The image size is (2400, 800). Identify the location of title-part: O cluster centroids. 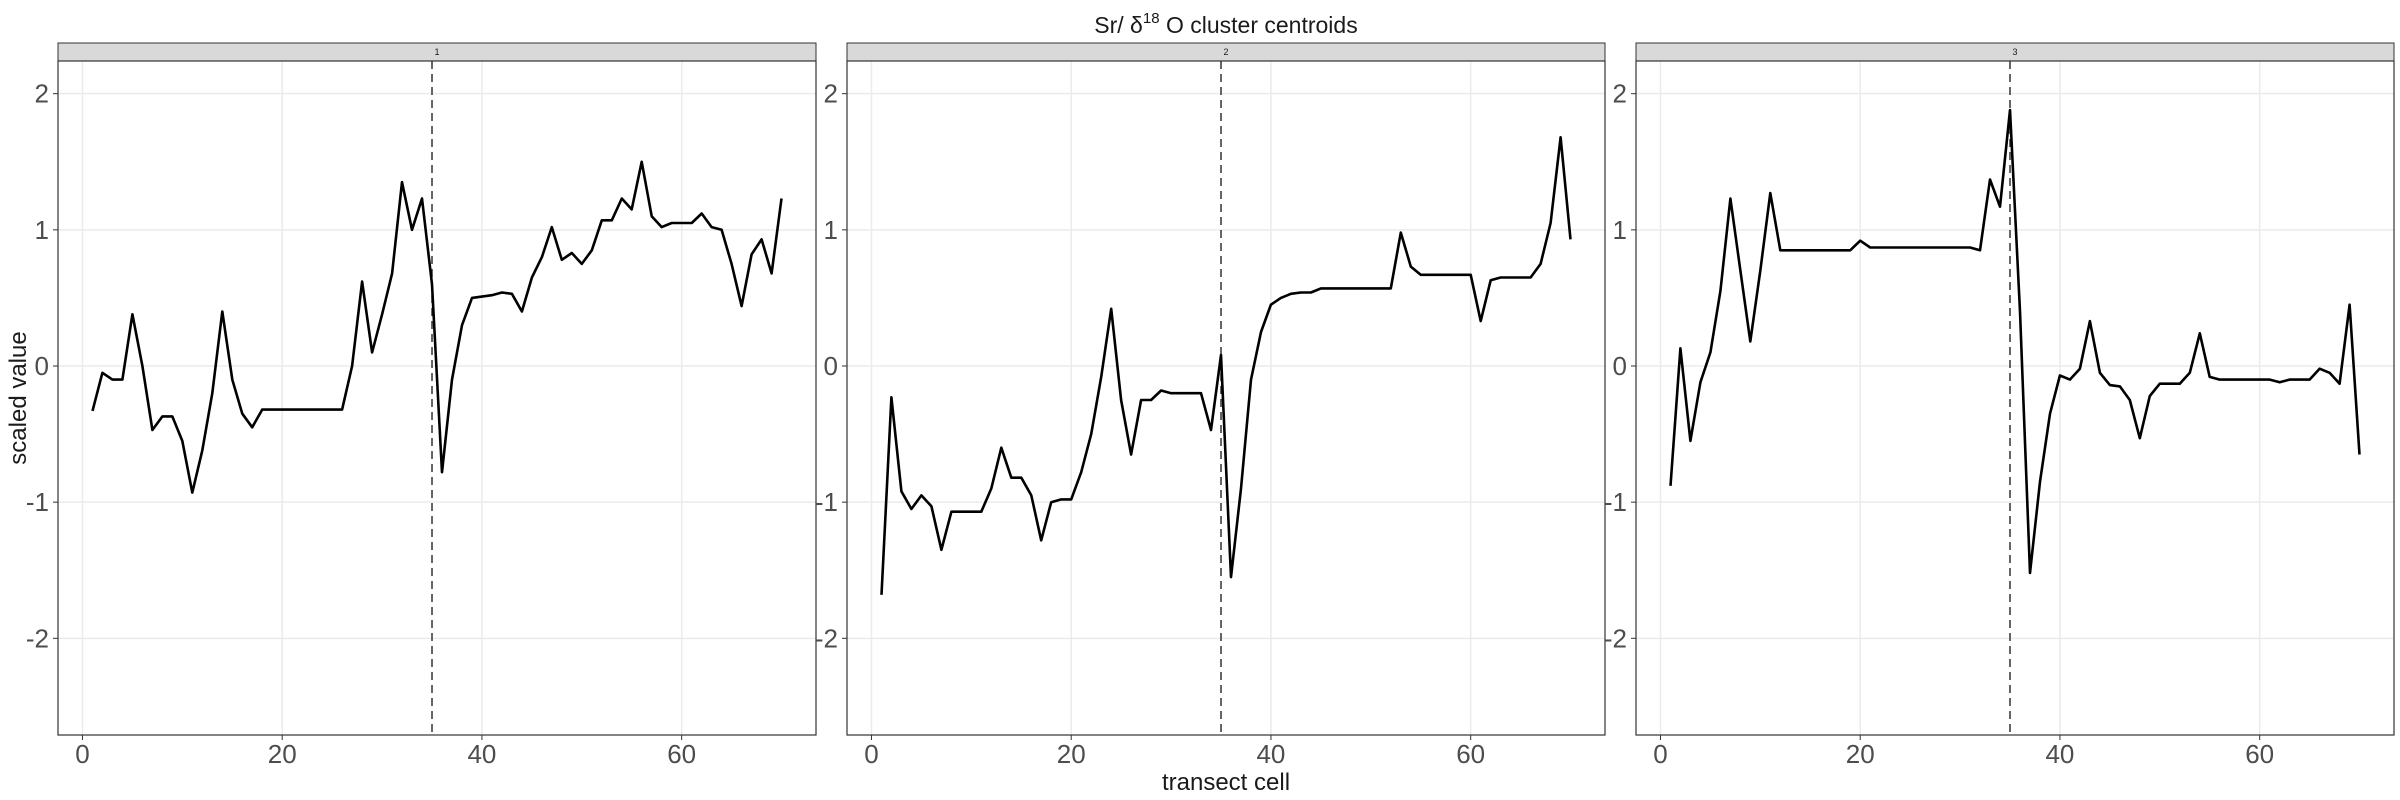
(1259, 25).